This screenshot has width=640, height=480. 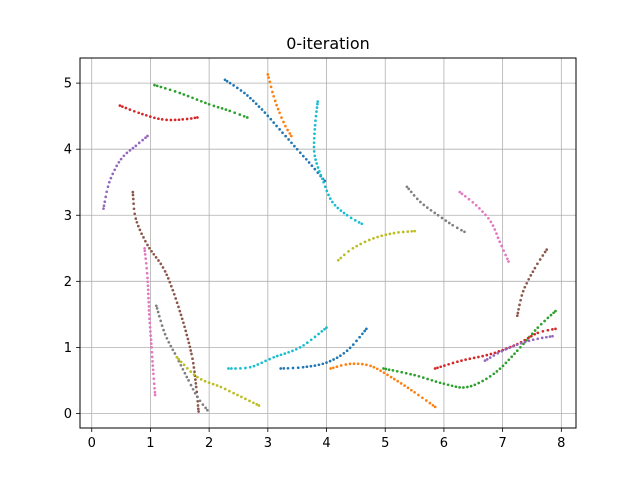 I want to click on x-tick-label: 5, so click(x=385, y=443).